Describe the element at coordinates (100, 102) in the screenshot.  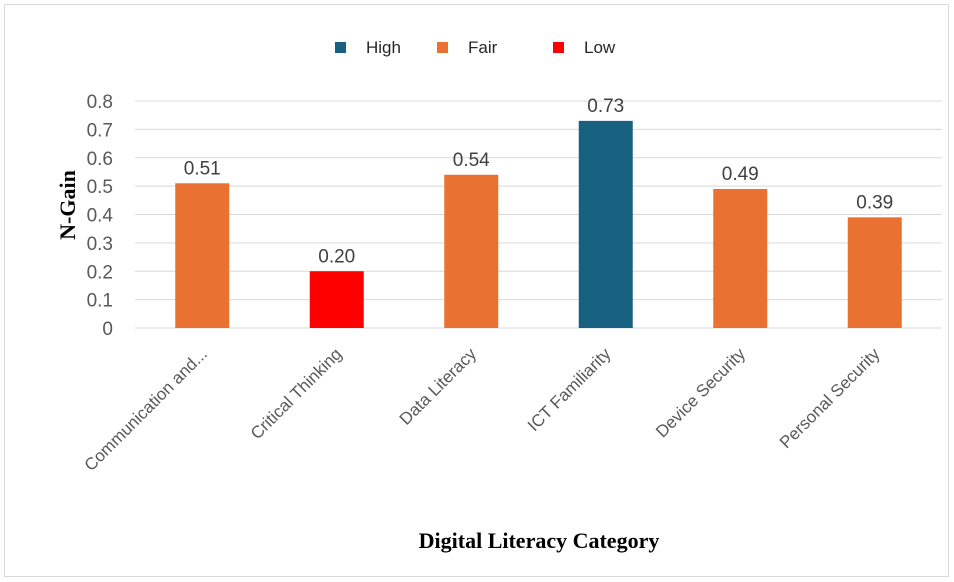
I see `y-tick-label: 0.8` at that location.